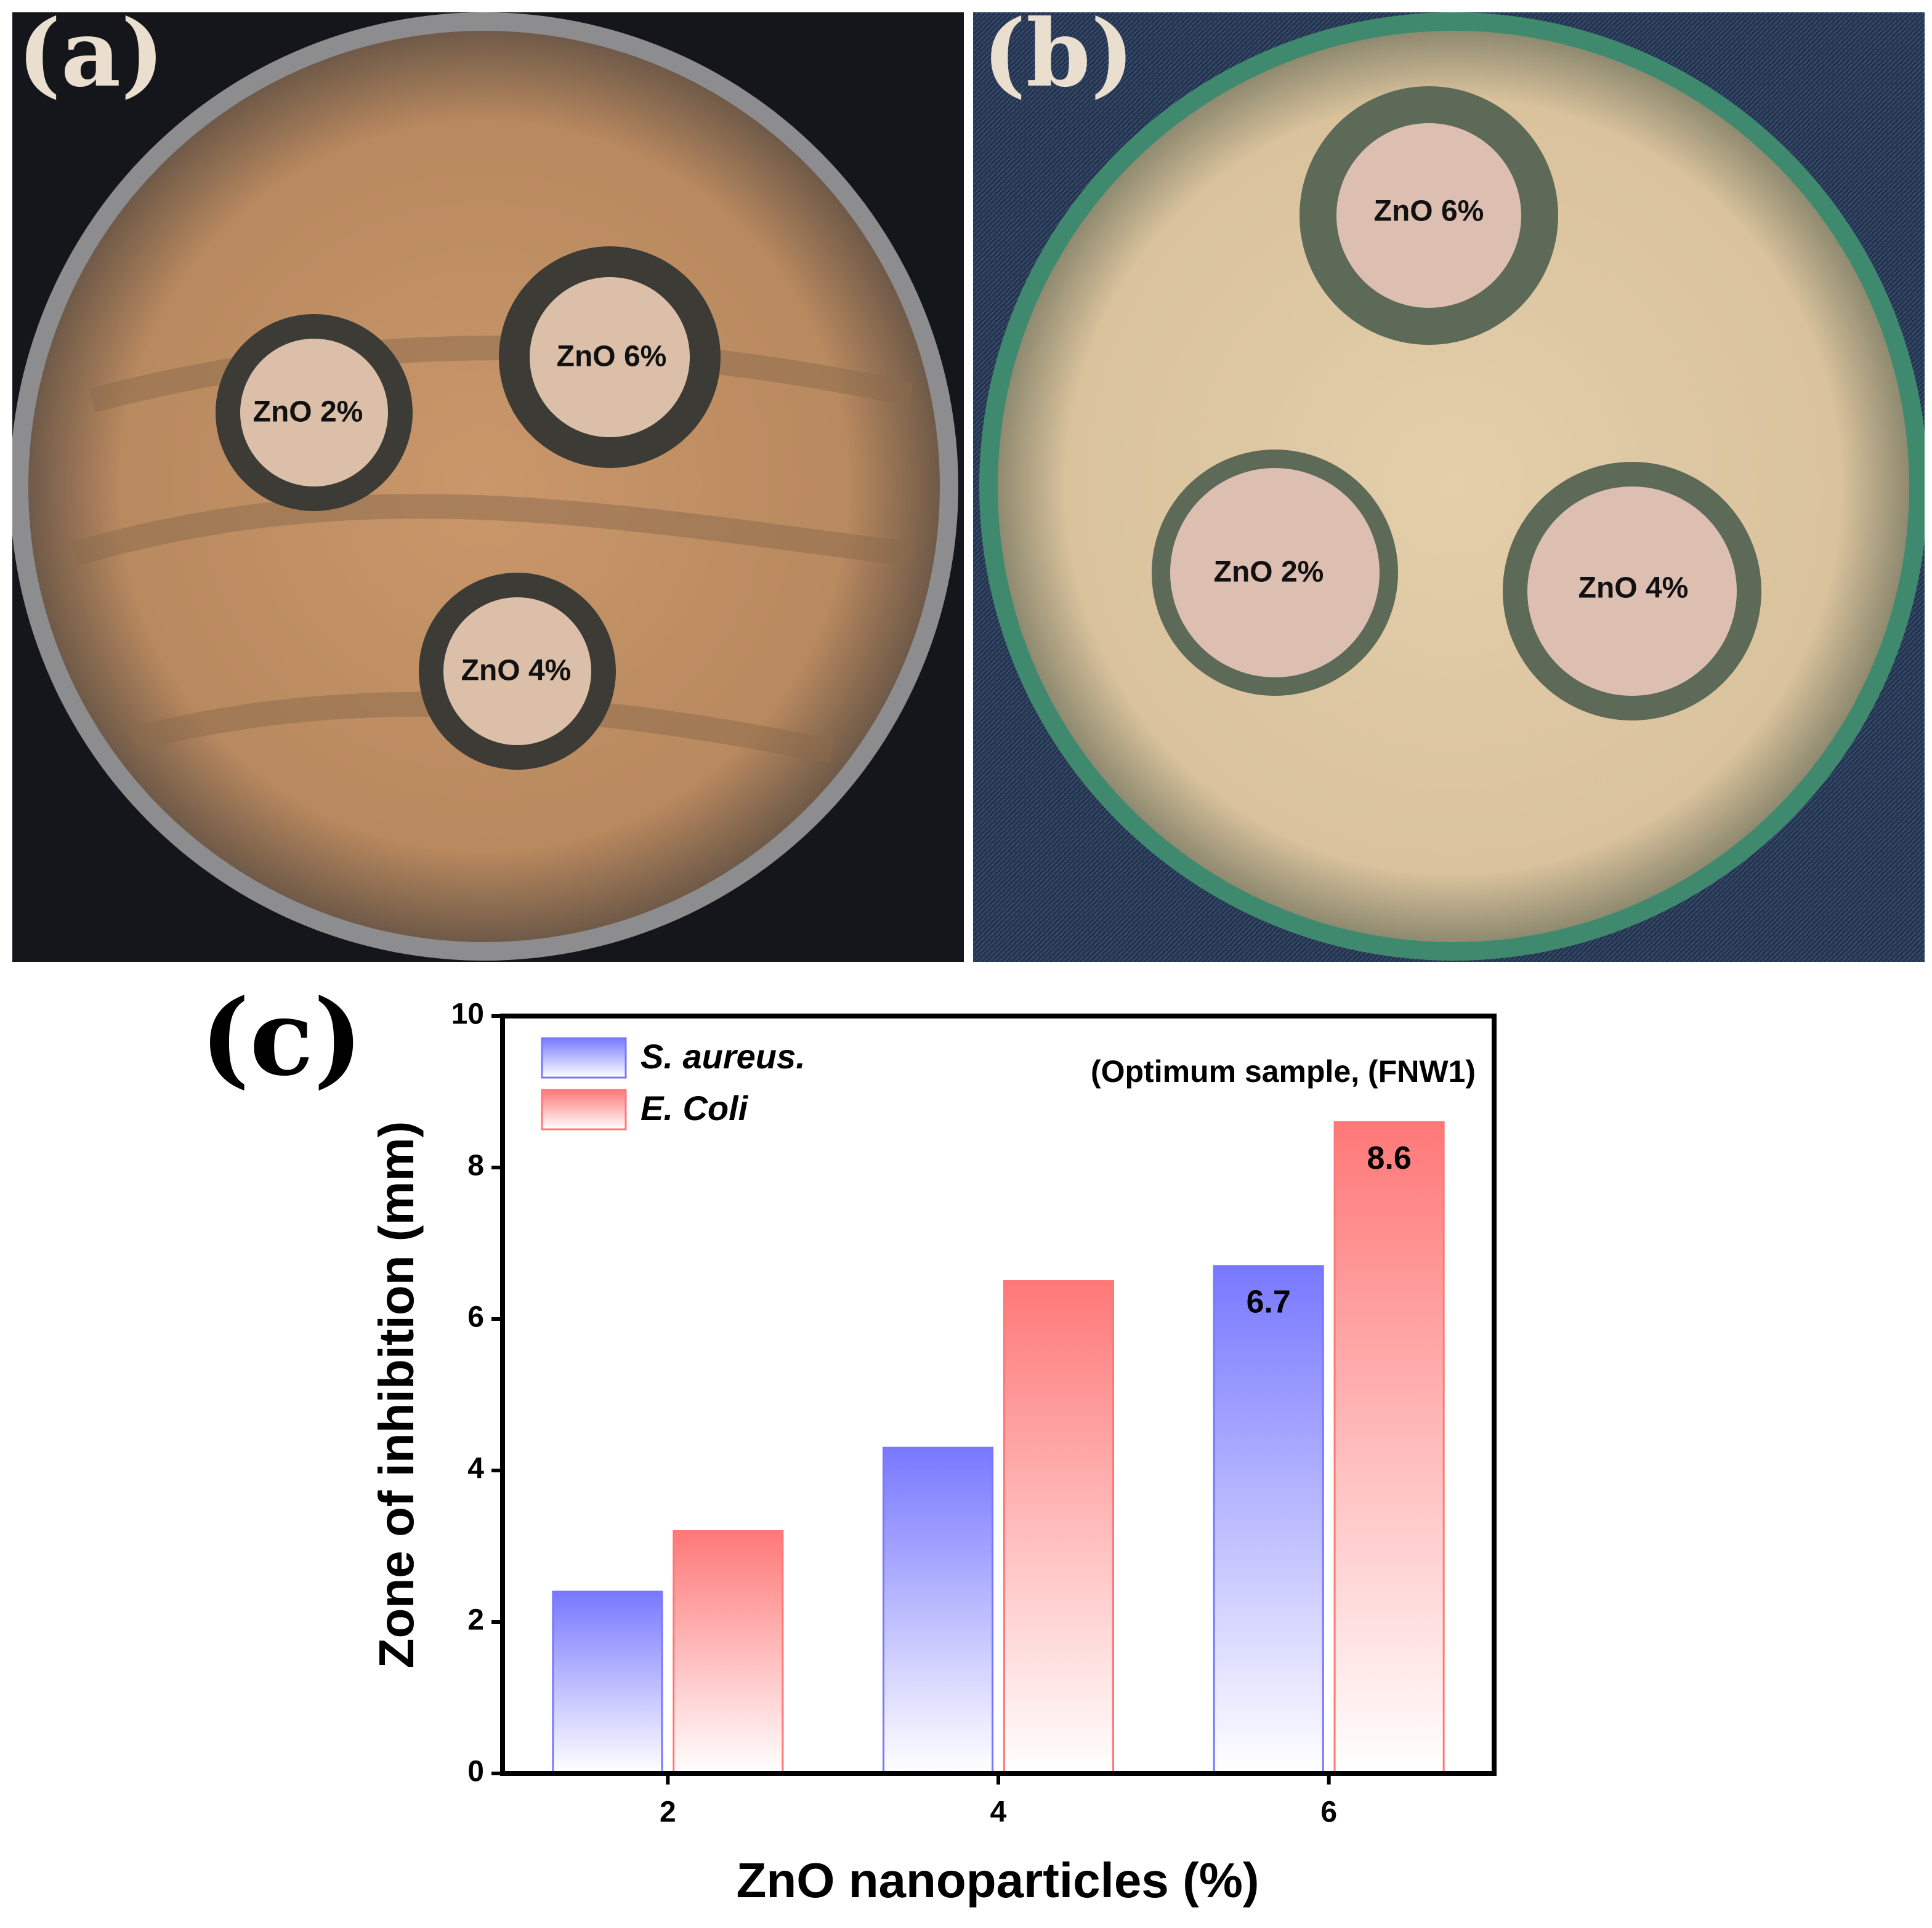 This screenshot has width=1932, height=1928. I want to click on panel-label: (b), so click(1058, 54).